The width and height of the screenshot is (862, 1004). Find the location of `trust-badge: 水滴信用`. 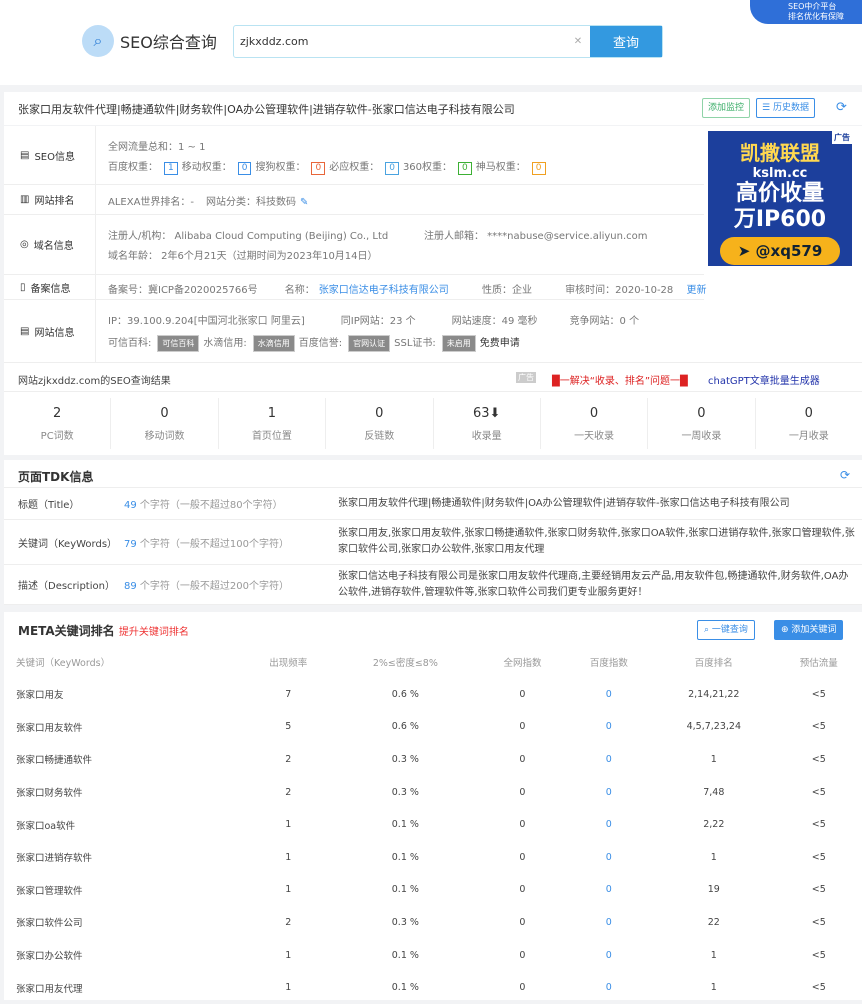

trust-badge: 水滴信用 is located at coordinates (273, 343).